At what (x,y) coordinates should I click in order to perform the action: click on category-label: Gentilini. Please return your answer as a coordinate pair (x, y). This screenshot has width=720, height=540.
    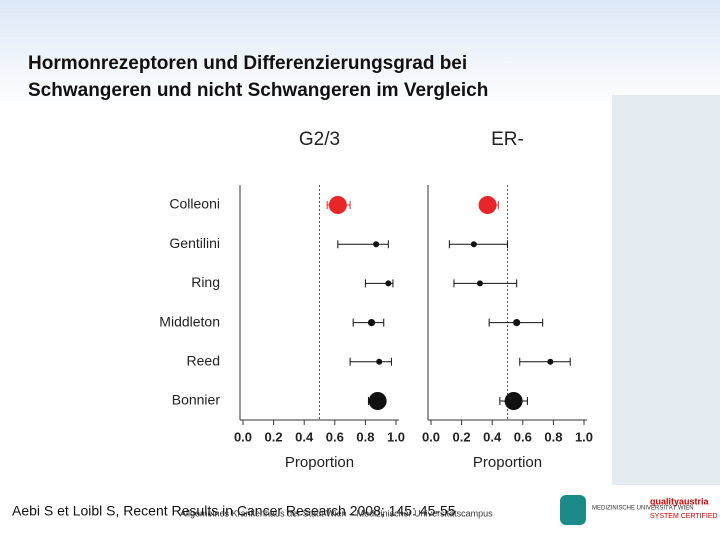
    Looking at the image, I should click on (194, 243).